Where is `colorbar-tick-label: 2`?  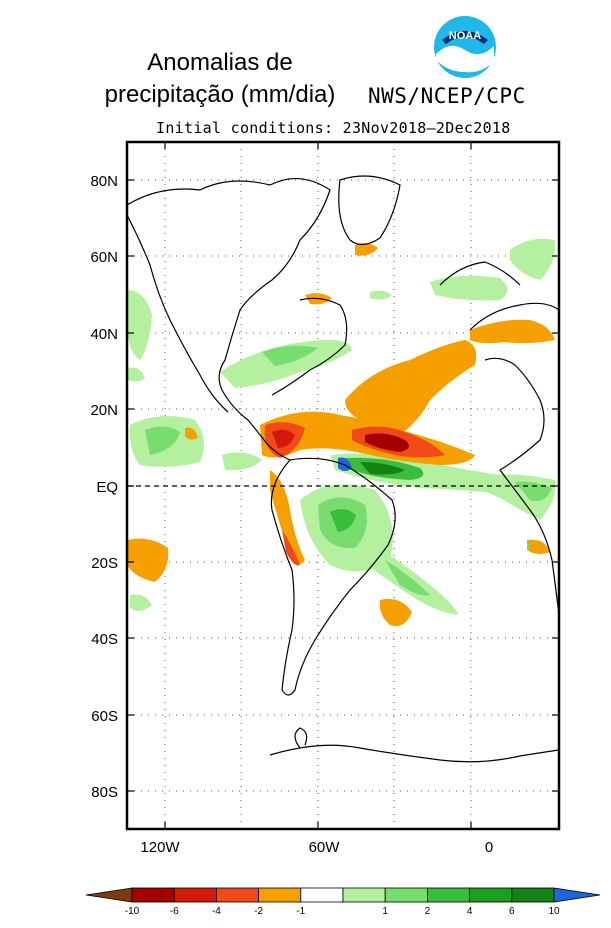 colorbar-tick-label: 2 is located at coordinates (428, 911).